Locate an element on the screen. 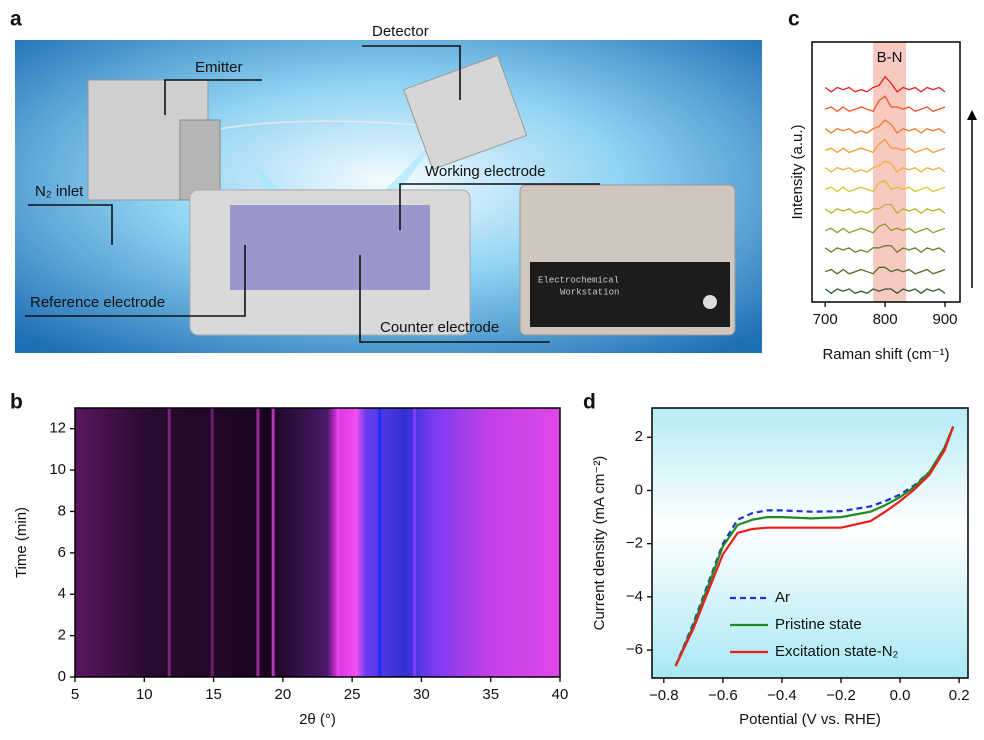 This screenshot has height=740, width=984. x-tick-label: 20 is located at coordinates (283, 694).